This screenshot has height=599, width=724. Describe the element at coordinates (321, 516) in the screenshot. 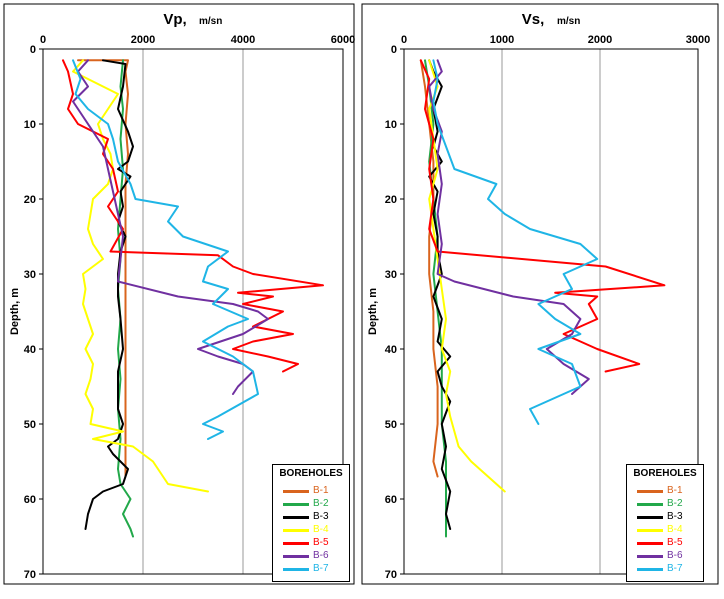

I see `chart1-legend-label: B-3` at that location.